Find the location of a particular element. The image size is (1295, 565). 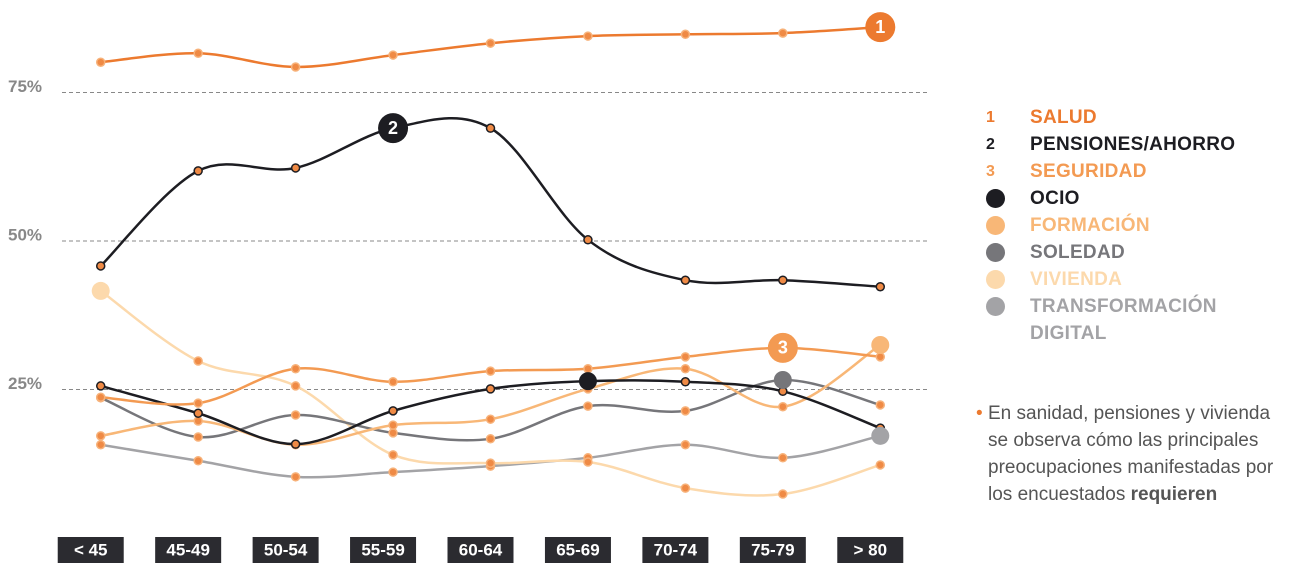

legend-marker: 3 is located at coordinates (1005, 171).